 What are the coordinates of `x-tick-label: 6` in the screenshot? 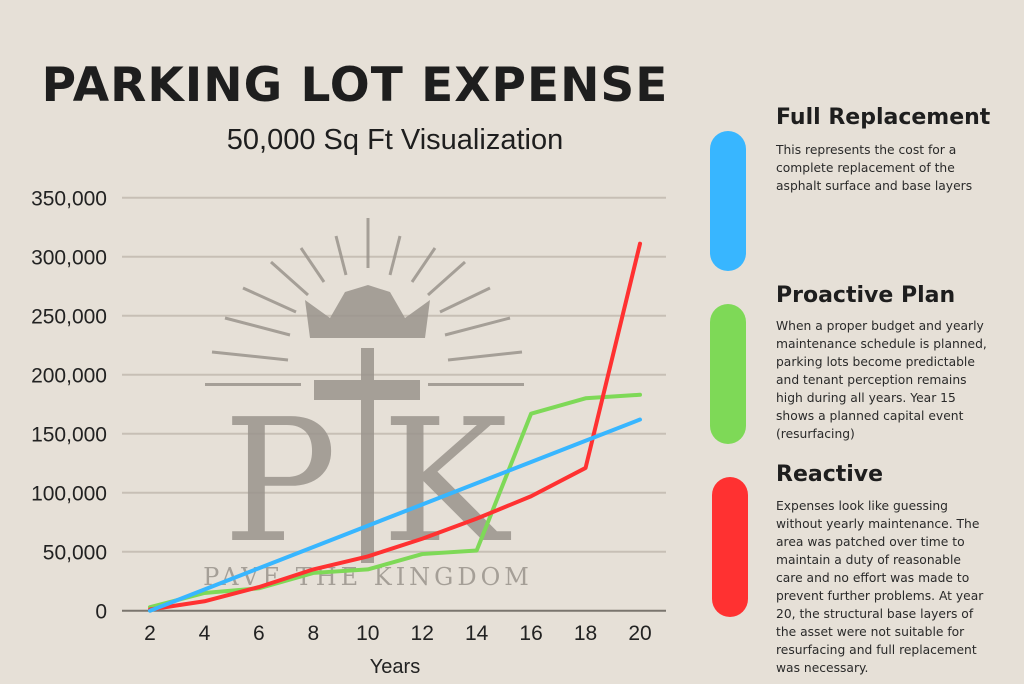 It's located at (259, 633).